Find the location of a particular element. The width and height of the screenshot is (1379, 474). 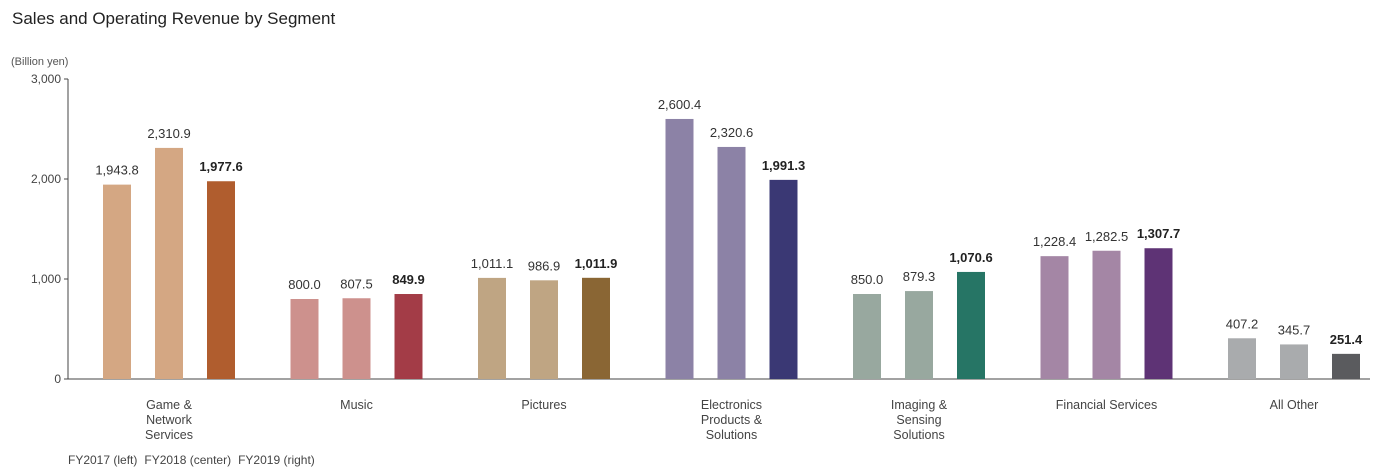

bar-value-label: 345.7 is located at coordinates (1294, 329).